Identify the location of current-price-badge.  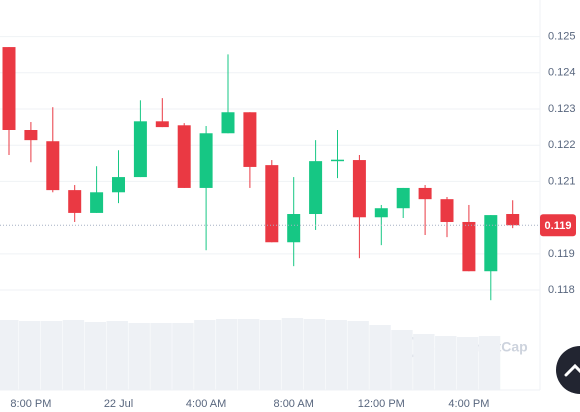
(558, 225).